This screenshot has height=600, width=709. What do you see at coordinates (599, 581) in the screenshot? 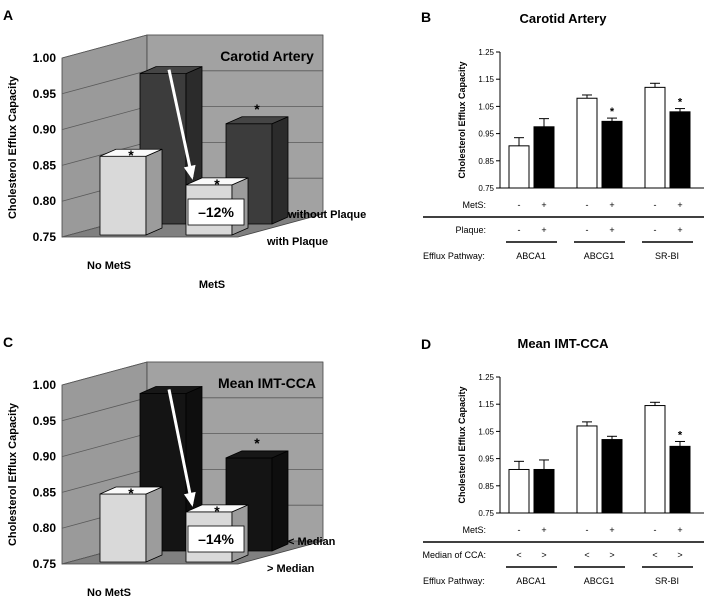
I see `pathway-label: ABCG1` at bounding box center [599, 581].